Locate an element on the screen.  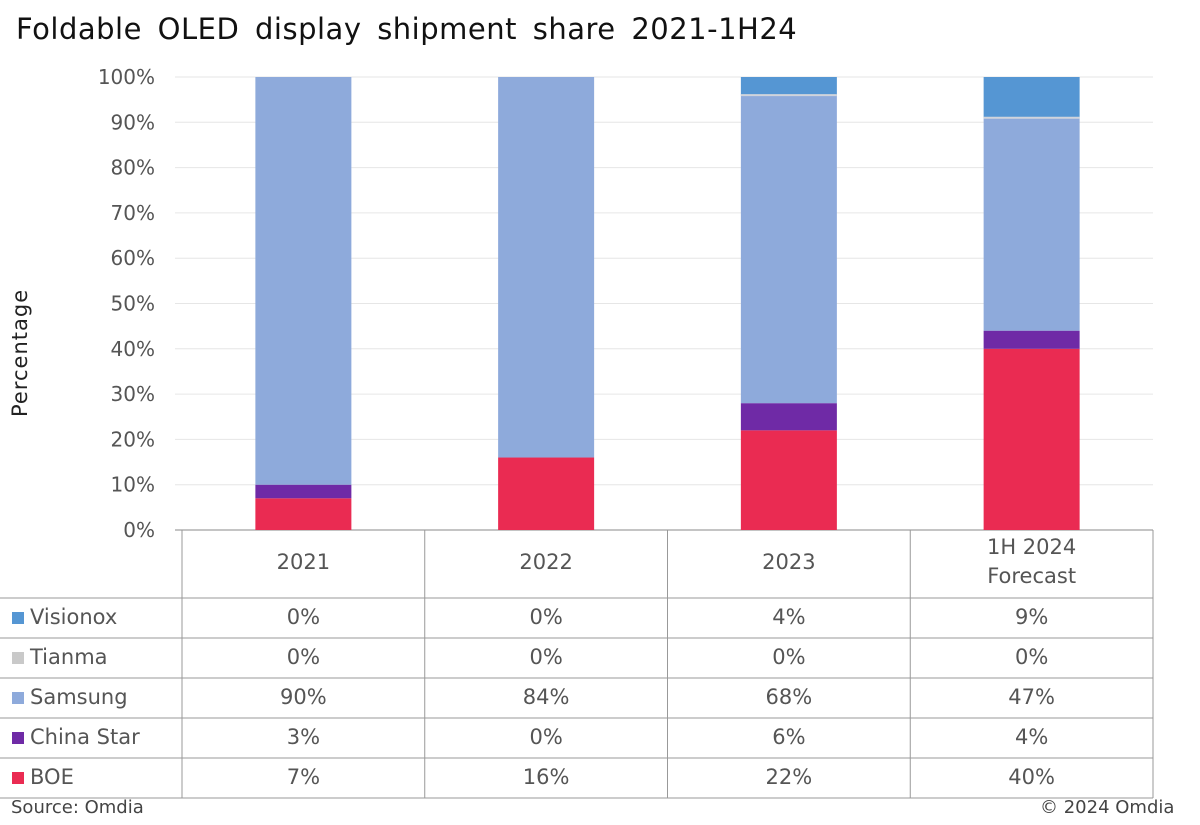
y-tick-label: 20% is located at coordinates (133, 439).